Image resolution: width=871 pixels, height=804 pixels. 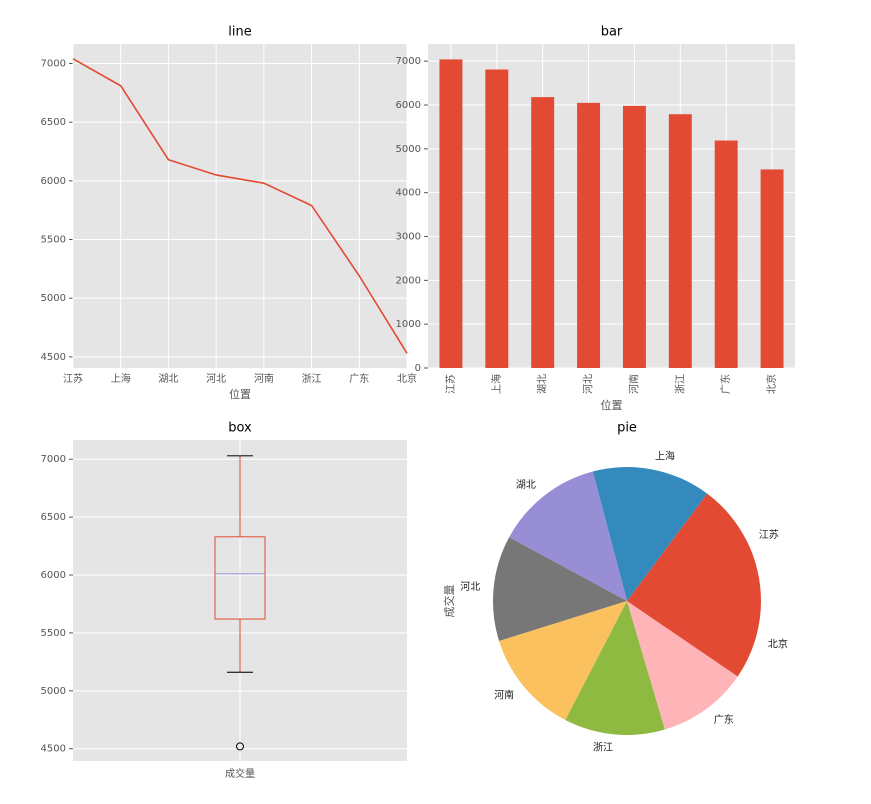 What do you see at coordinates (612, 32) in the screenshot?
I see `chart-title: bar` at bounding box center [612, 32].